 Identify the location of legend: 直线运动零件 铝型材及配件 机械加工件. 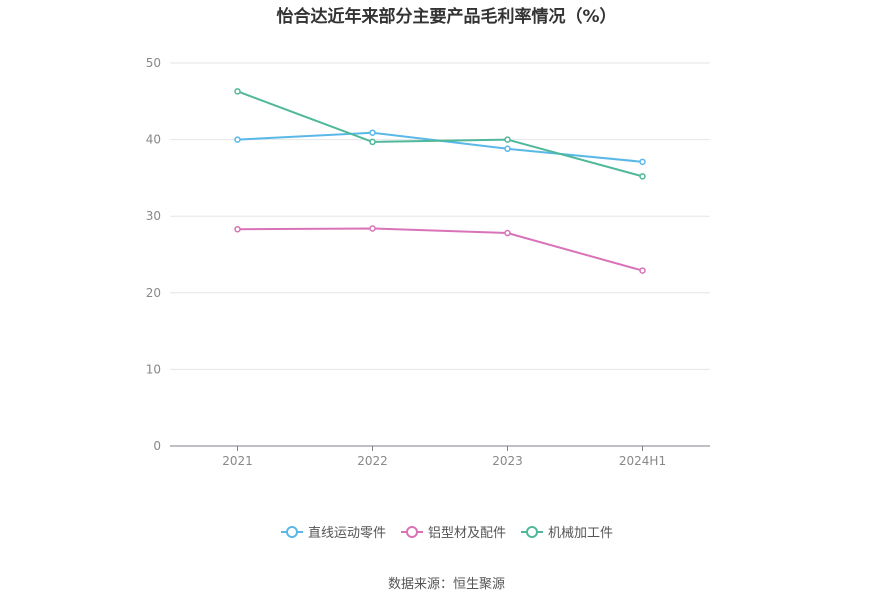
(446, 531).